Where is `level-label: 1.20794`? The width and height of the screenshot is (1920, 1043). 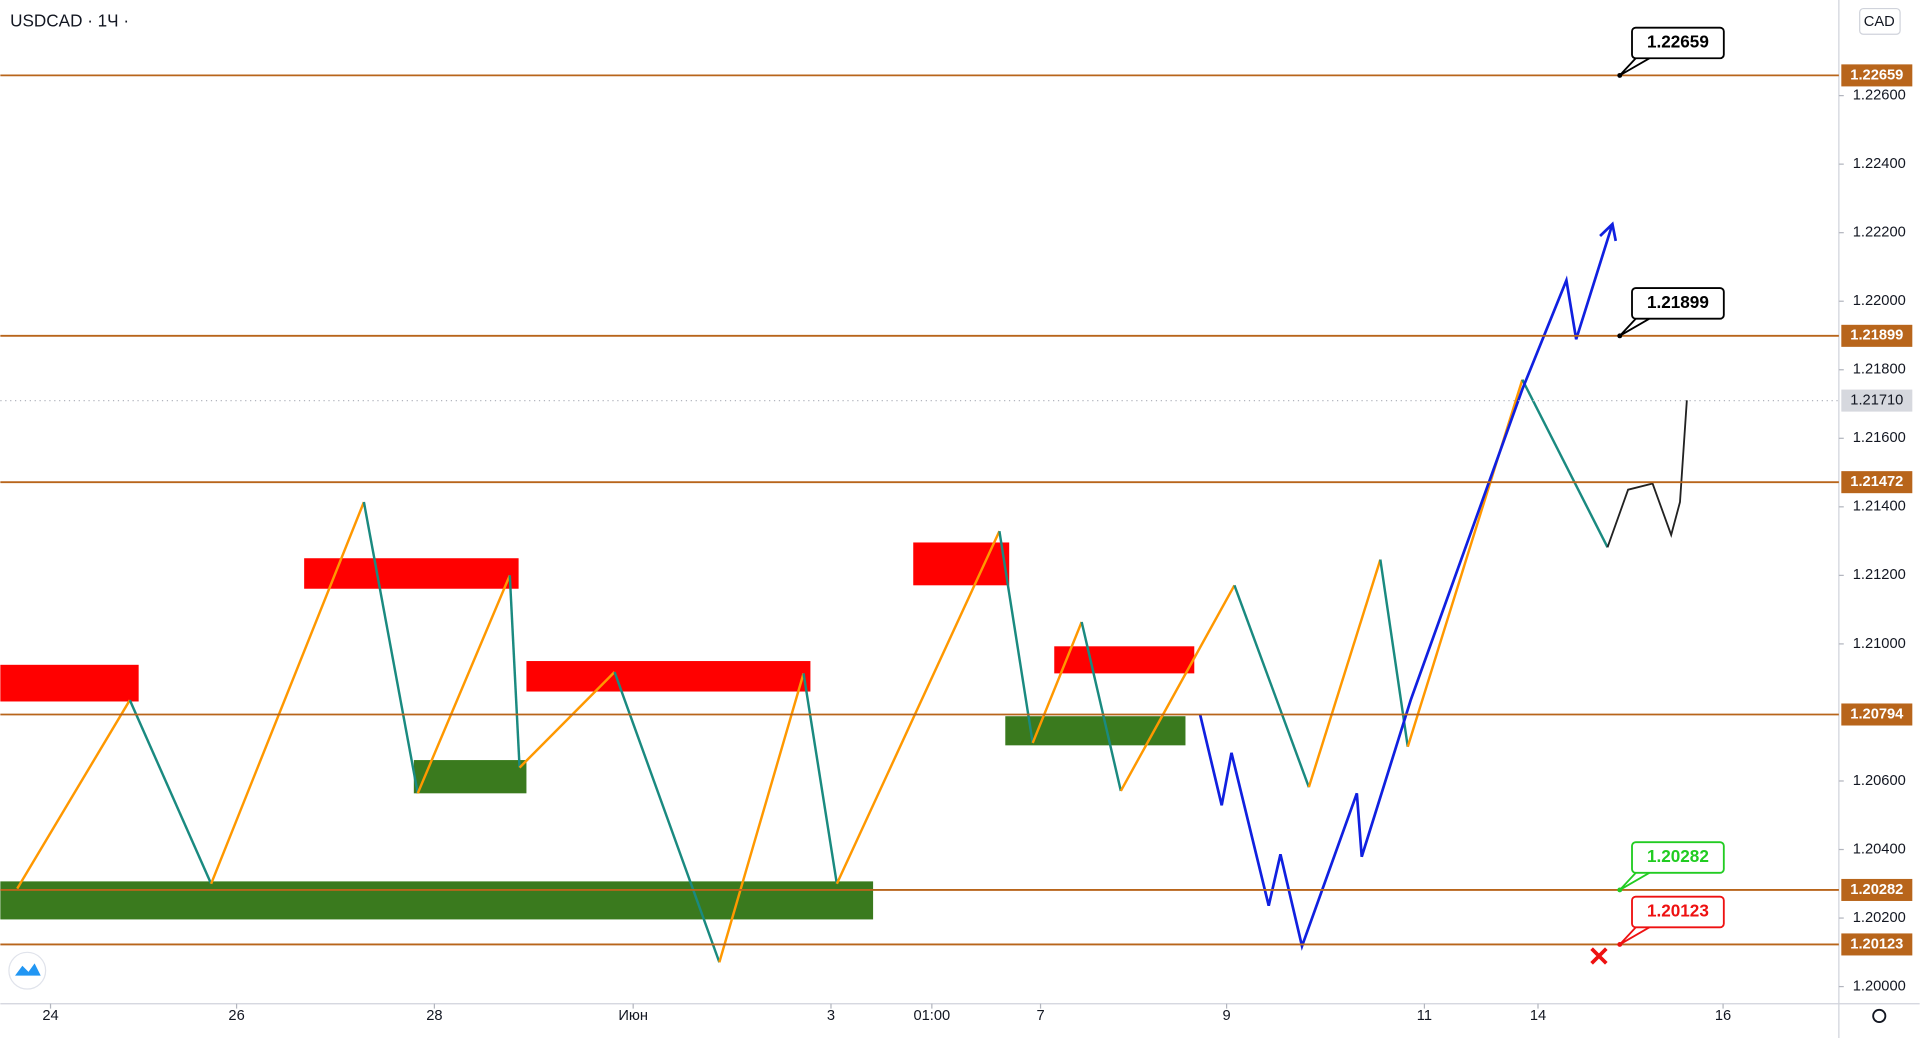 level-label: 1.20794 is located at coordinates (1877, 714).